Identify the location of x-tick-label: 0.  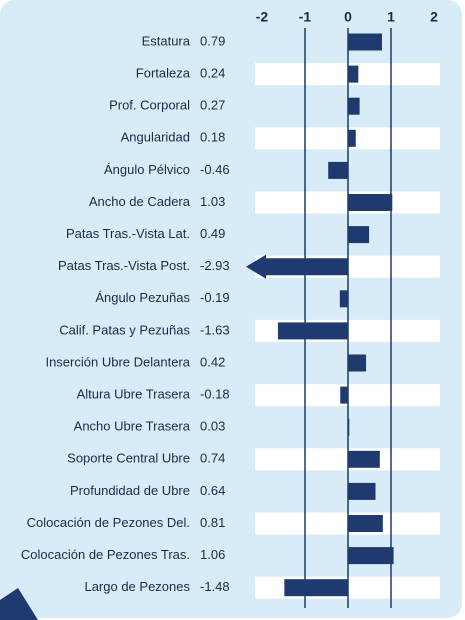
(348, 17).